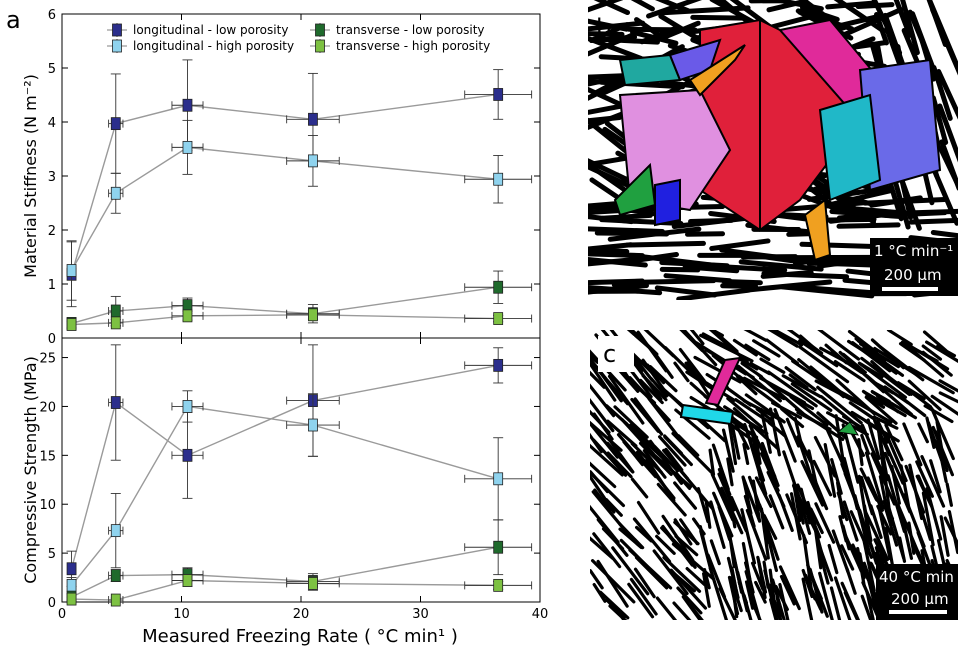 This screenshot has height=650, width=958. What do you see at coordinates (850, 147) in the screenshot?
I see `grain-cyan` at bounding box center [850, 147].